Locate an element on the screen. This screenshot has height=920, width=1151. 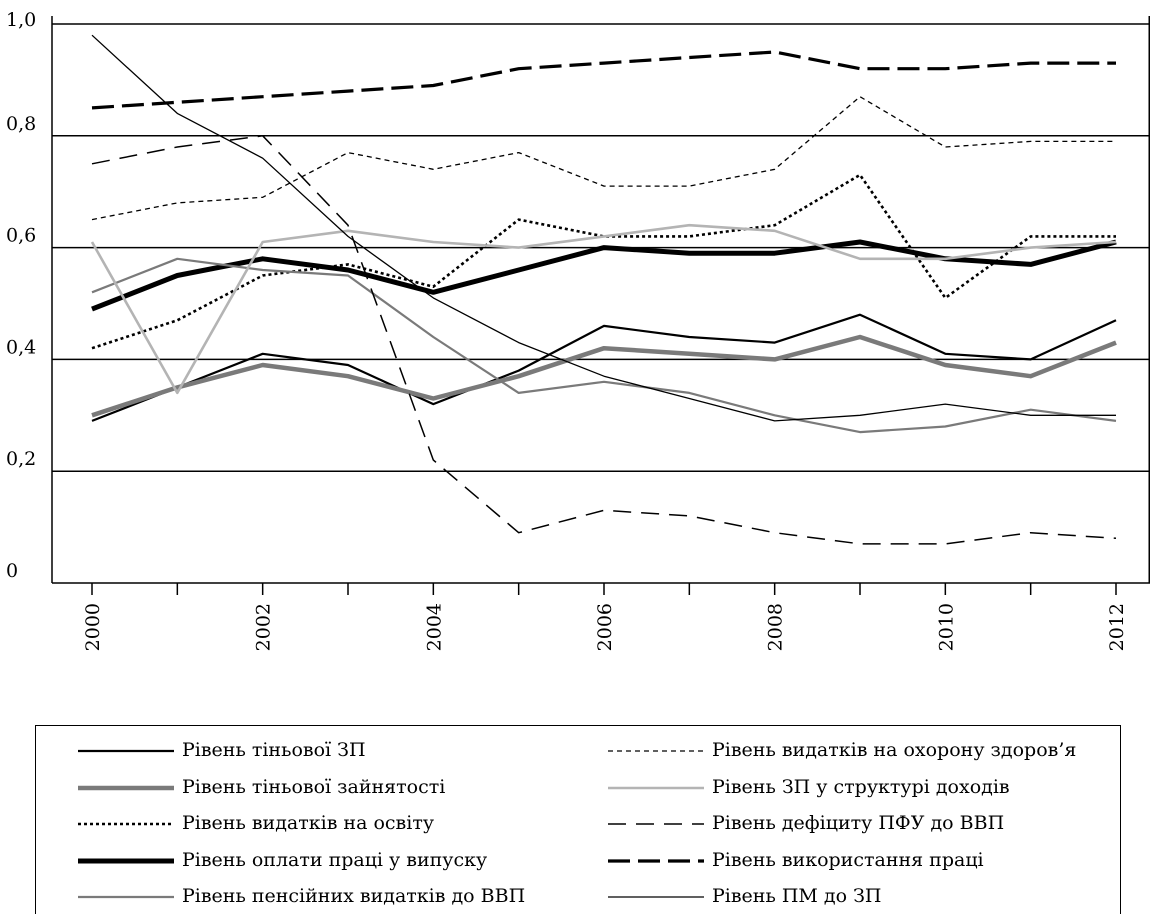
legend-item: Рівень видатків на освіту is located at coordinates (326, 829).